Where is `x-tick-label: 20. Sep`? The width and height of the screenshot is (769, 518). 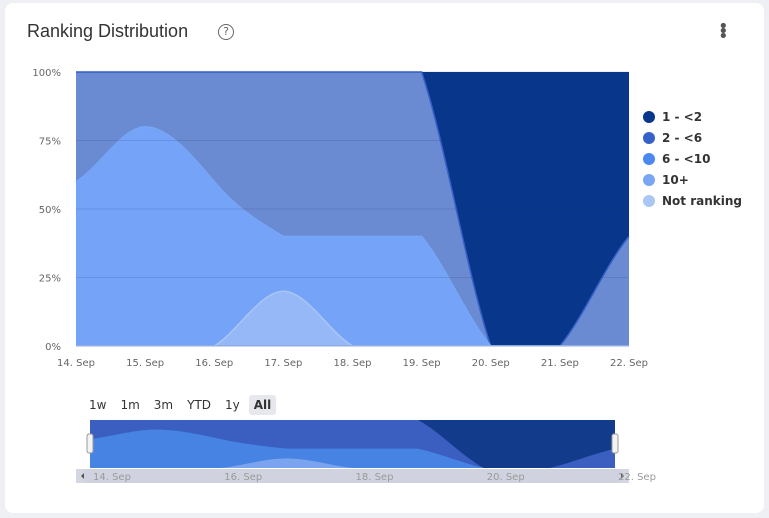
x-tick-label: 20. Sep is located at coordinates (491, 363).